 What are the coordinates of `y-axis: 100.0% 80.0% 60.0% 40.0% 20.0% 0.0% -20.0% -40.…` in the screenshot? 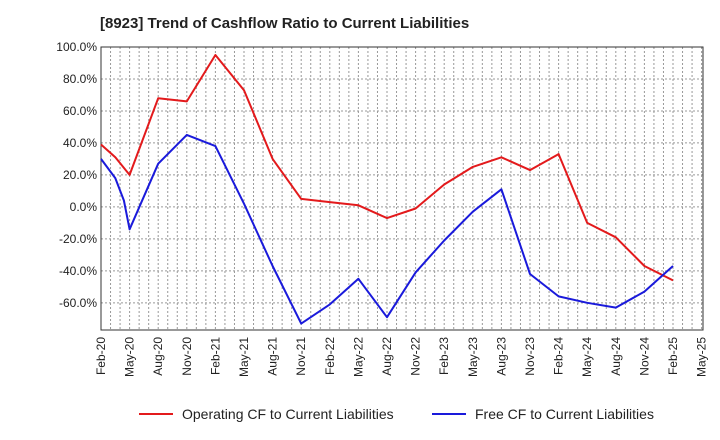 It's located at (76, 175).